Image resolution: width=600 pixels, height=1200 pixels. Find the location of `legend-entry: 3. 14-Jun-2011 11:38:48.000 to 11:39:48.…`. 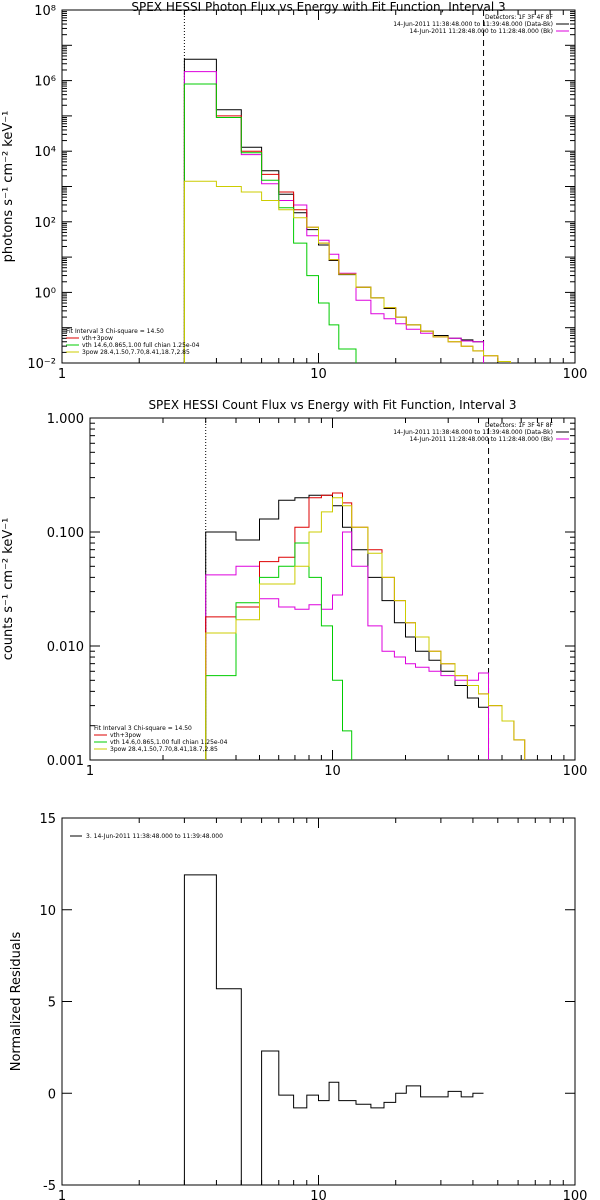

legend-entry: 3. 14-Jun-2011 11:38:48.000 to 11:39:48.… is located at coordinates (154, 836).